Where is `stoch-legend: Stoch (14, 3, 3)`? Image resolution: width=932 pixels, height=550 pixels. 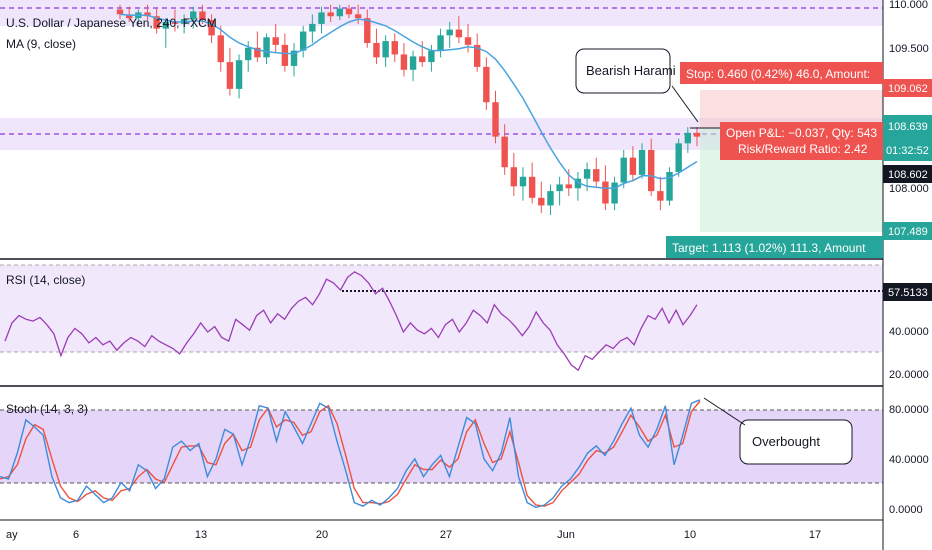
stoch-legend: Stoch (14, 3, 3) is located at coordinates (47, 409).